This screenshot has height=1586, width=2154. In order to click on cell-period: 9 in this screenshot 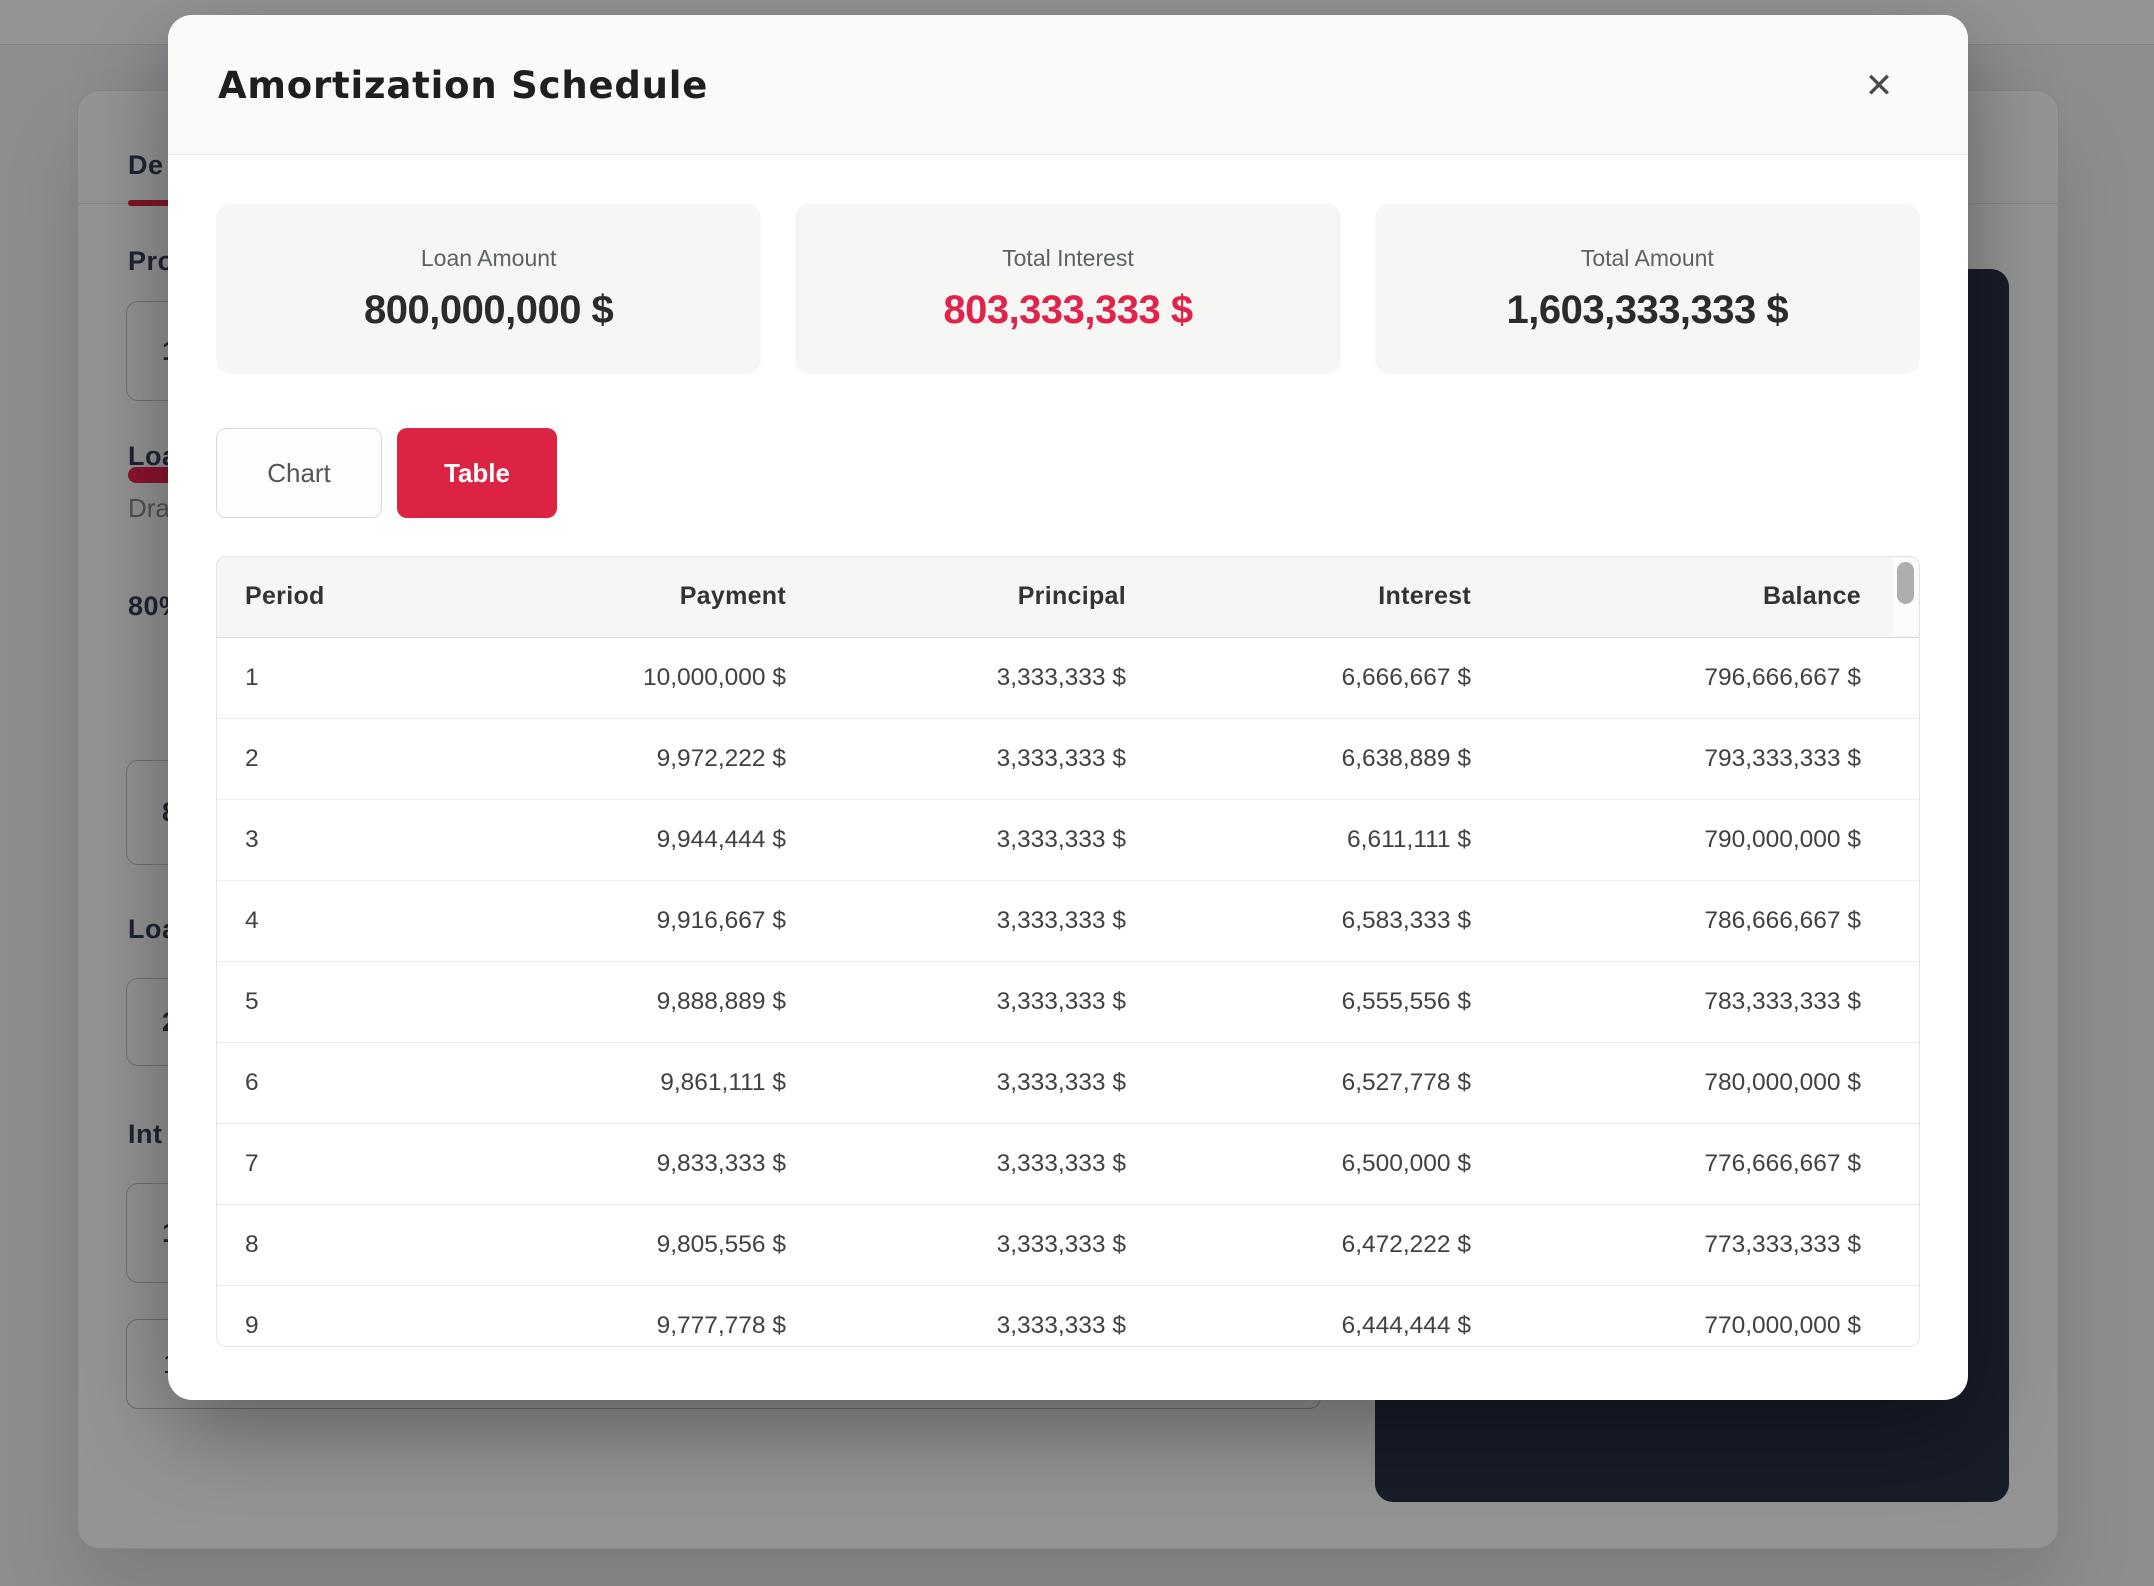, I will do `click(397, 1315)`.